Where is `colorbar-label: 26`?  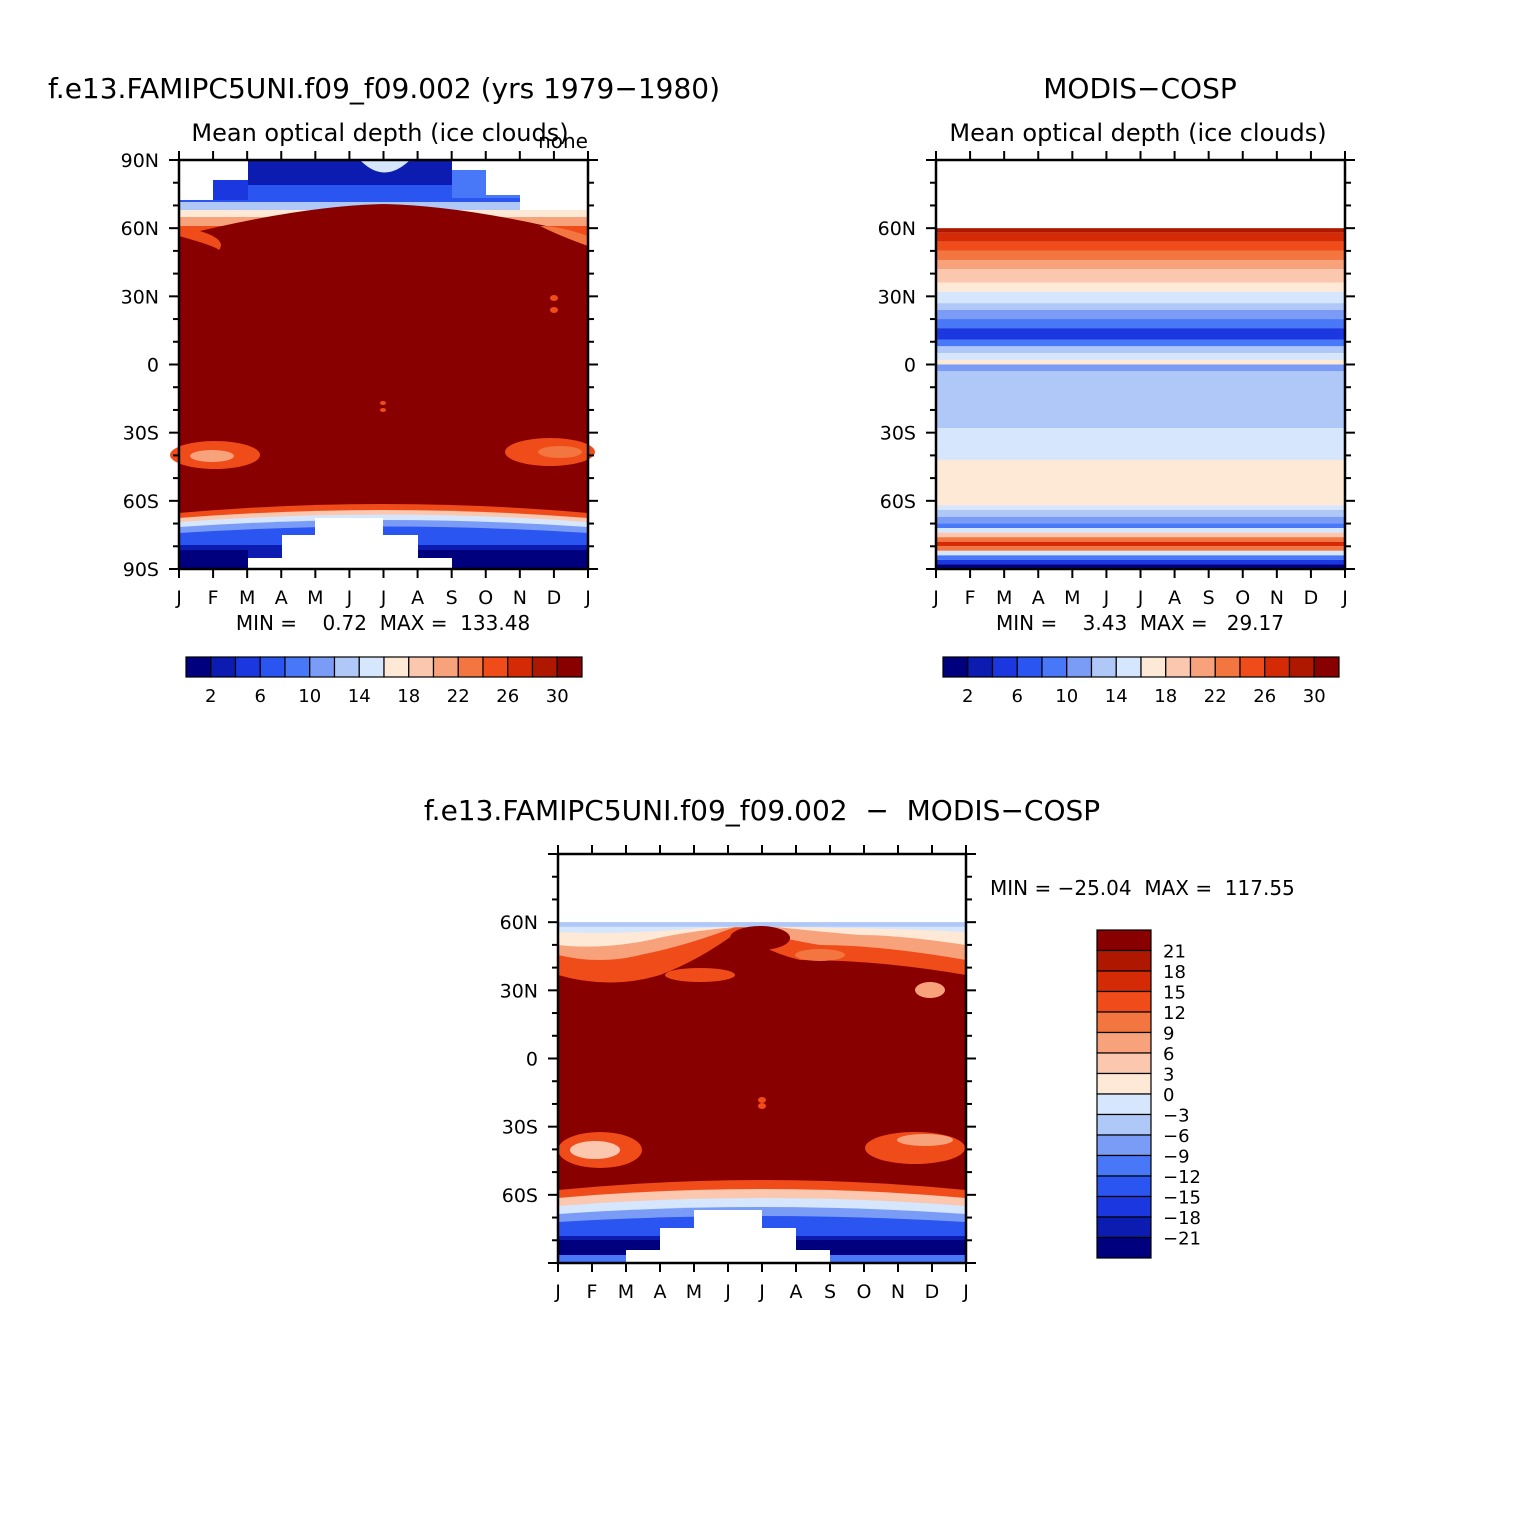
colorbar-label: 26 is located at coordinates (1264, 696).